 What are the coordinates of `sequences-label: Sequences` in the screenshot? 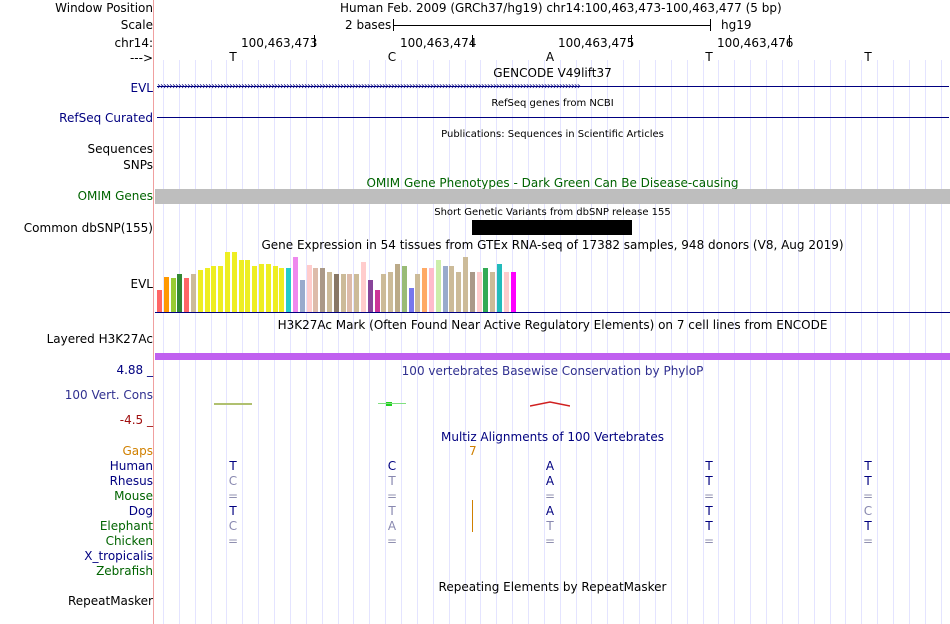 It's located at (120, 149).